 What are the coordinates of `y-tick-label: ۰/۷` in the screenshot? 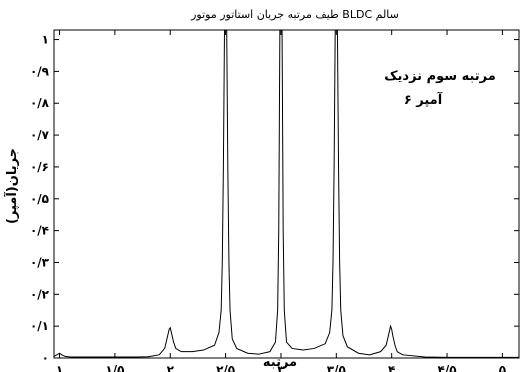 It's located at (40, 135).